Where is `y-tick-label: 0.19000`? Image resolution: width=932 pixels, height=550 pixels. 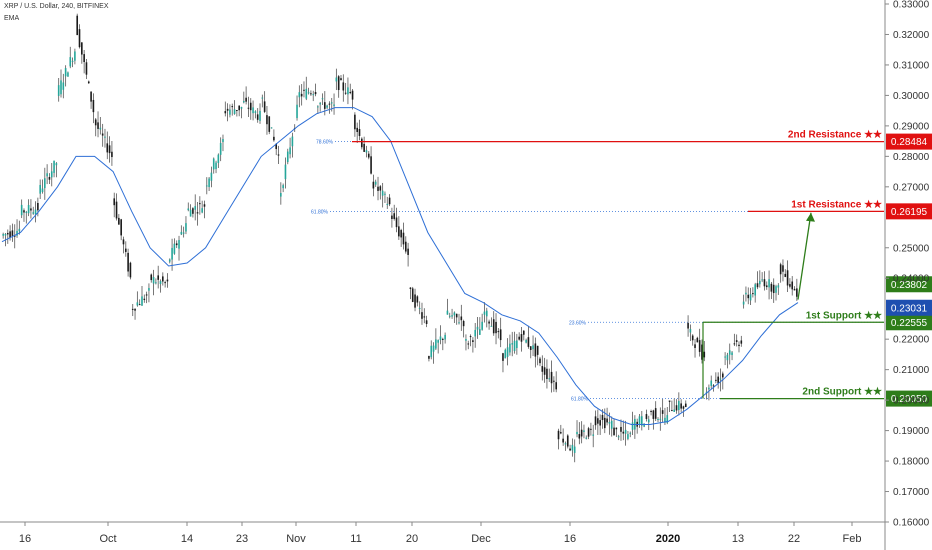
y-tick-label: 0.19000 is located at coordinates (911, 431).